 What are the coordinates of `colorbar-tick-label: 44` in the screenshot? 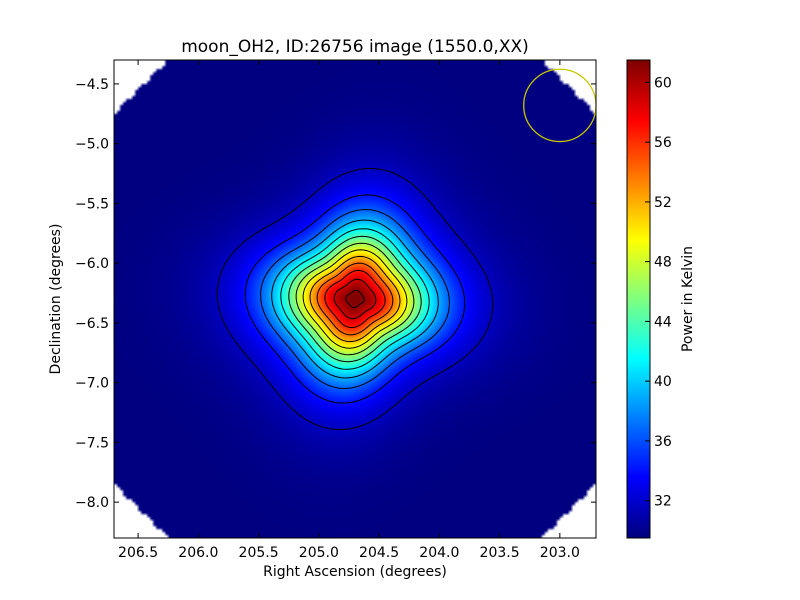 It's located at (663, 322).